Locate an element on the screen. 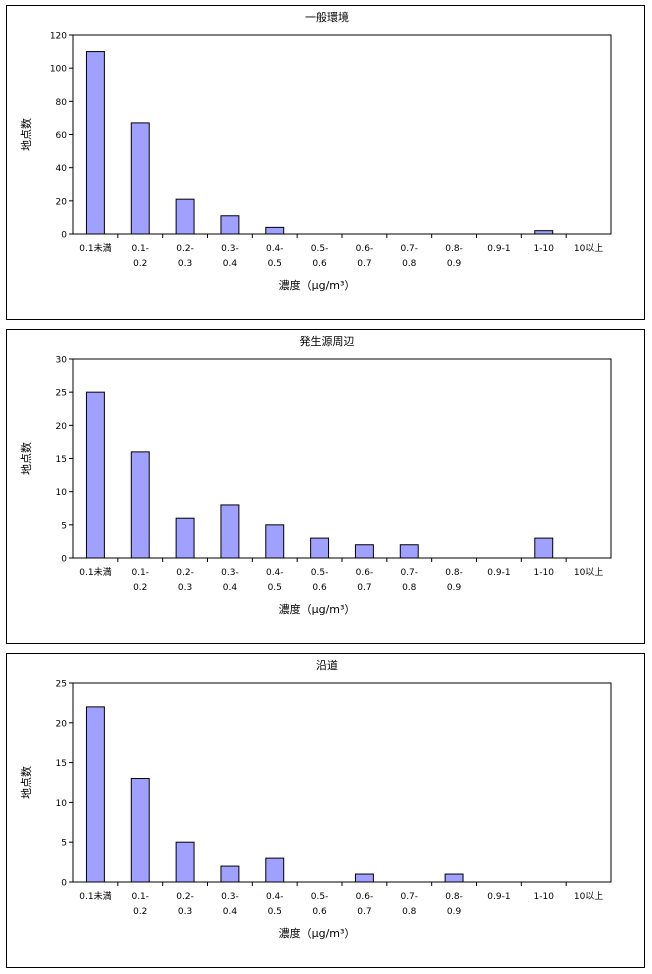 This screenshot has height=974, width=652. y-tick-label: 30 is located at coordinates (62, 361).